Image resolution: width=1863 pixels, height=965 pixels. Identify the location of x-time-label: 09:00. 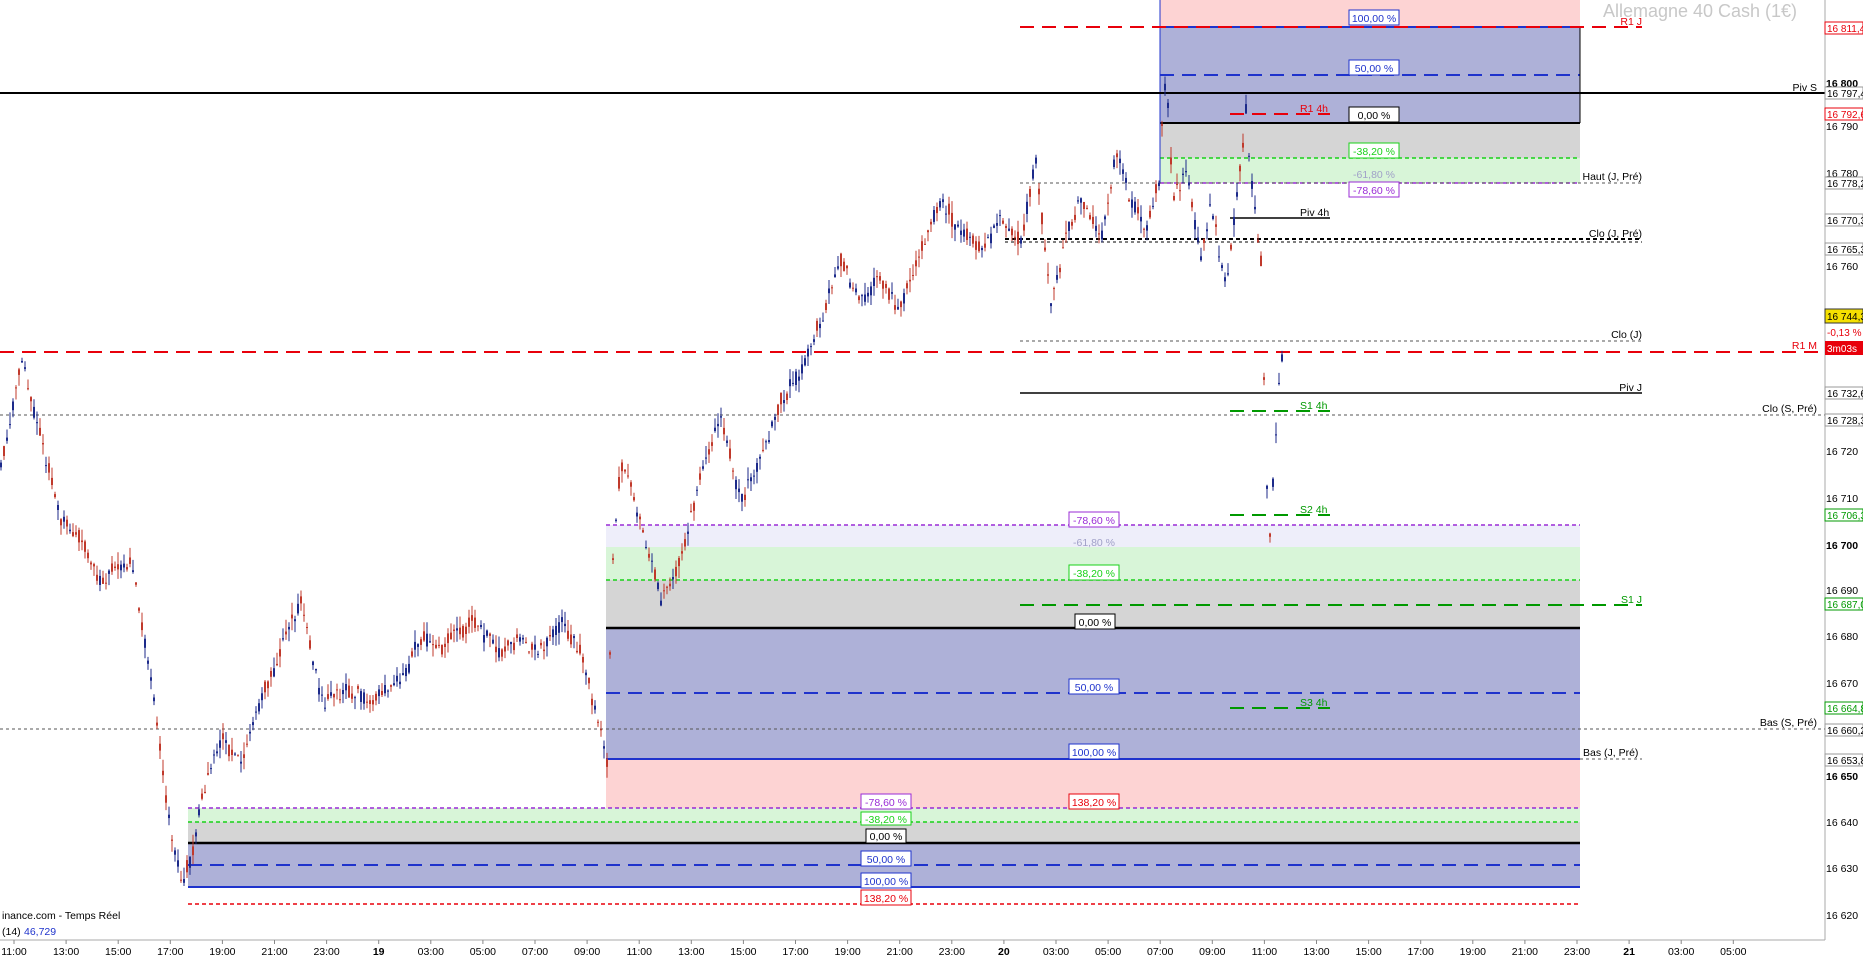
(587, 952).